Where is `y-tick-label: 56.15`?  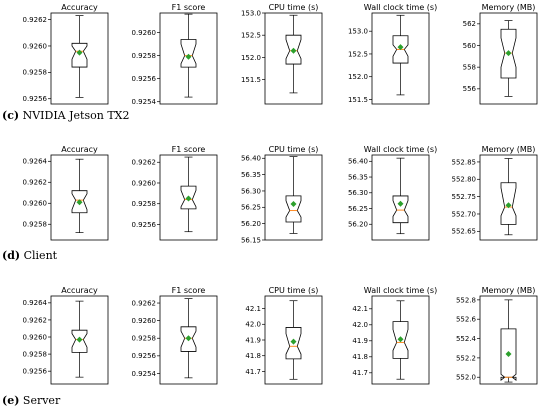 y-tick-label: 56.15 is located at coordinates (251, 240).